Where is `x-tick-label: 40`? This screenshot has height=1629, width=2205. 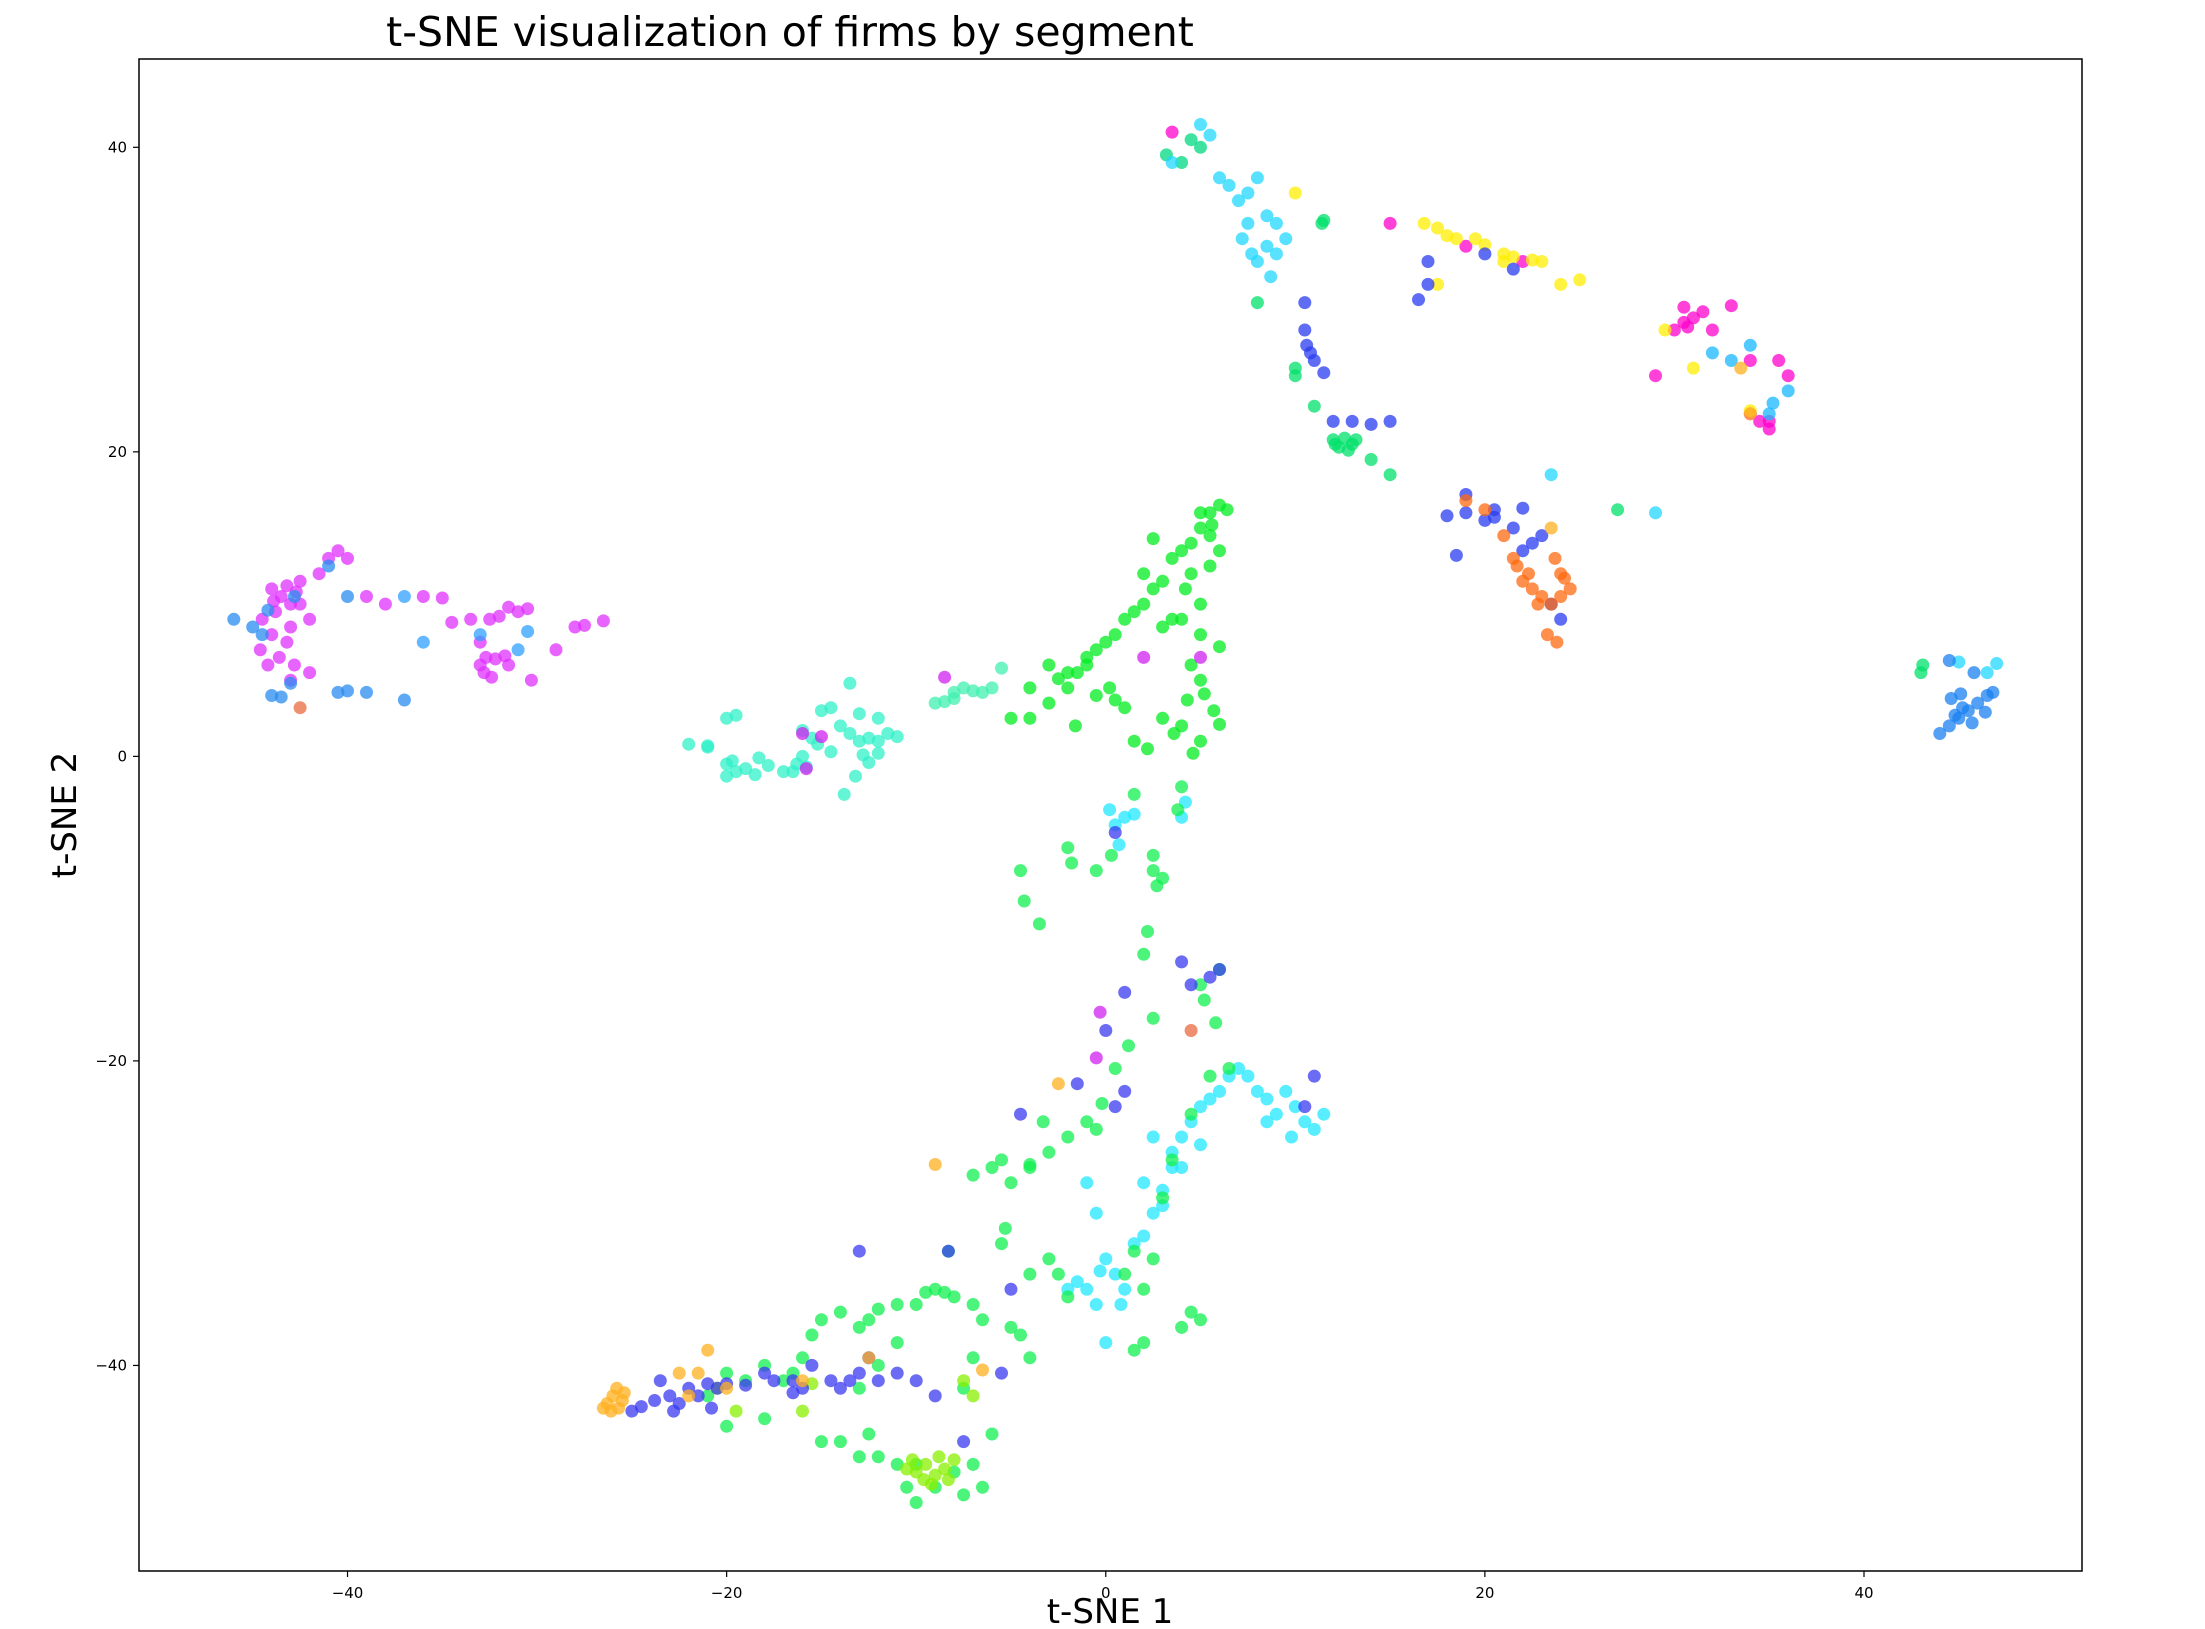 x-tick-label: 40 is located at coordinates (1863, 1593).